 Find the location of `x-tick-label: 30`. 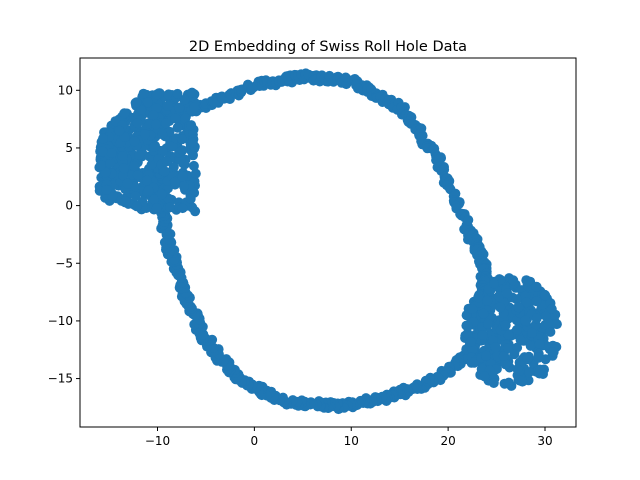

x-tick-label: 30 is located at coordinates (544, 441).